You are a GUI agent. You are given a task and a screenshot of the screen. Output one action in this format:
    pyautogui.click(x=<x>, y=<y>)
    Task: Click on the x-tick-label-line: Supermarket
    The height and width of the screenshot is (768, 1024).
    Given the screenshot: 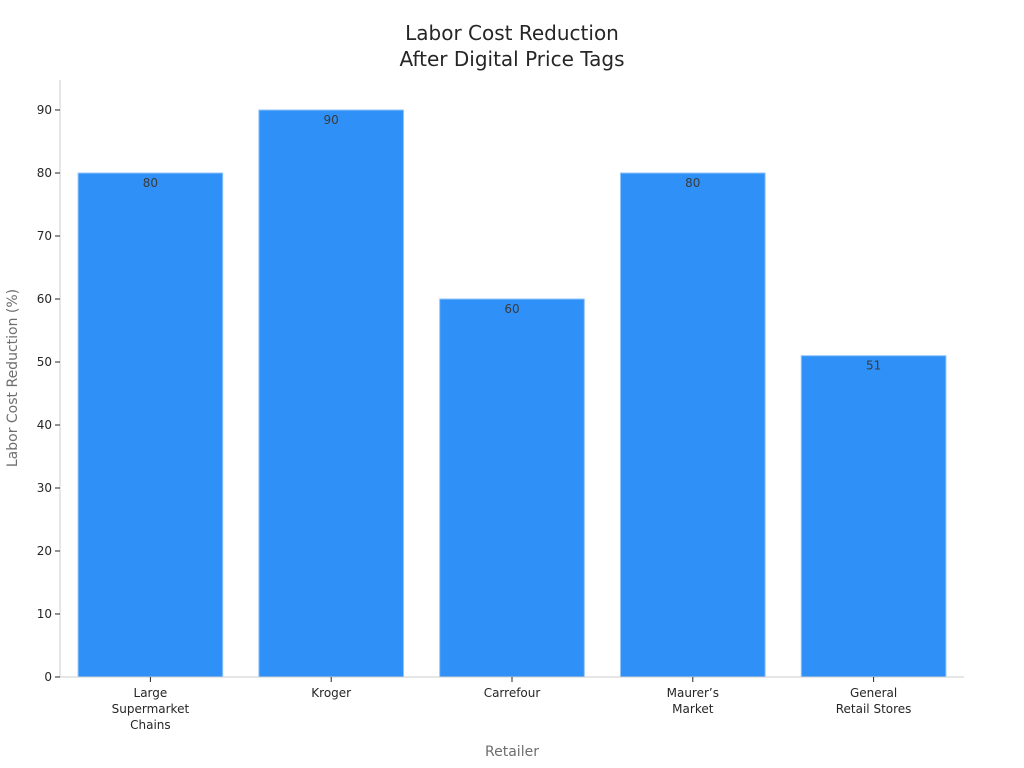 What is the action you would take?
    pyautogui.click(x=151, y=709)
    